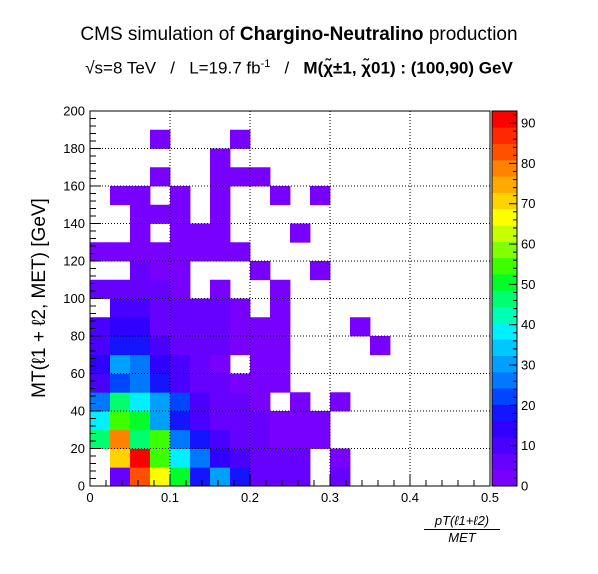 Image resolution: width=598 pixels, height=574 pixels. What do you see at coordinates (78, 336) in the screenshot?
I see `y-tick-label: 80` at bounding box center [78, 336].